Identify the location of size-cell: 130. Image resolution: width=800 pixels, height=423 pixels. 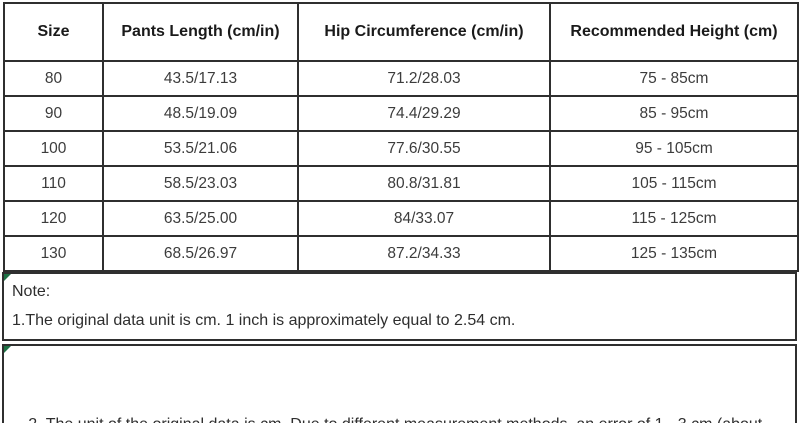
(53, 253).